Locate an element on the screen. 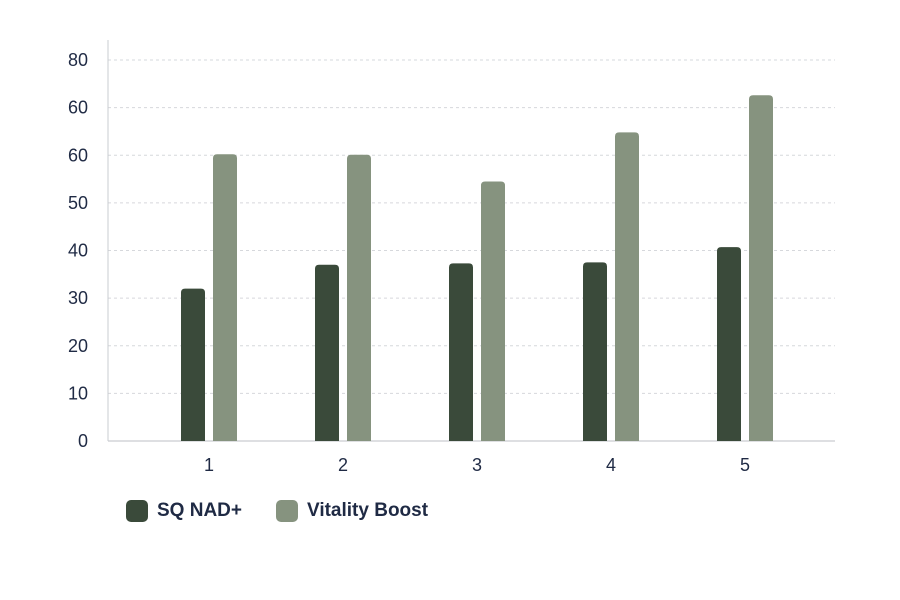  legend-label-vitality-boost: Vitality Boost is located at coordinates (368, 510).